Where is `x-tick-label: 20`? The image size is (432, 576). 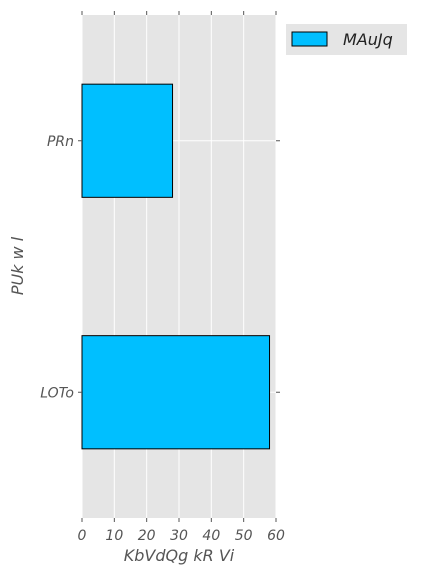 x-tick-label: 20 is located at coordinates (147, 536).